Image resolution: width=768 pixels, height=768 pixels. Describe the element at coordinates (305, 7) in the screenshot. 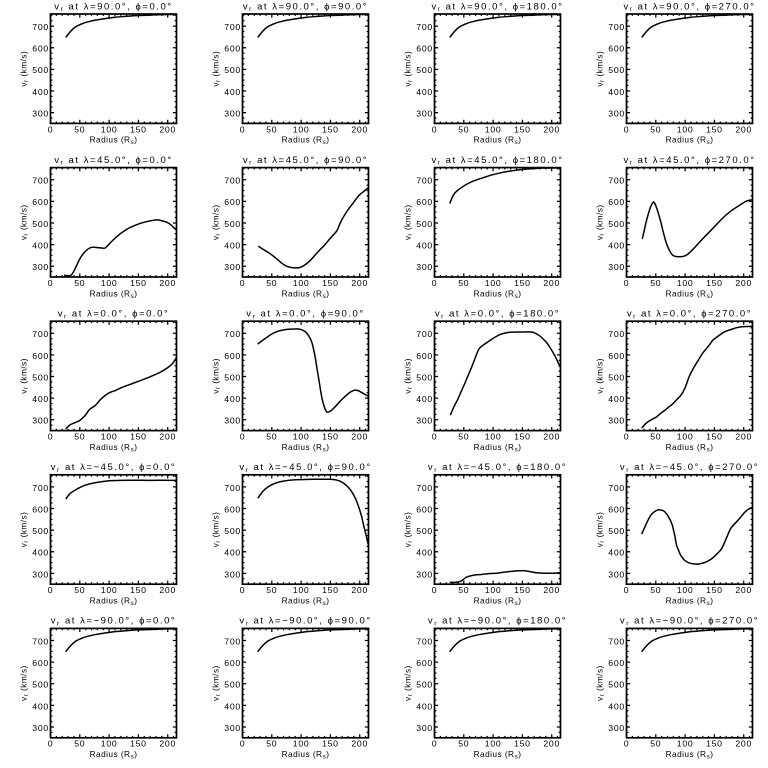

I see `svg-text: vr at λ=90.0°, ϕ=90.0°` at that location.